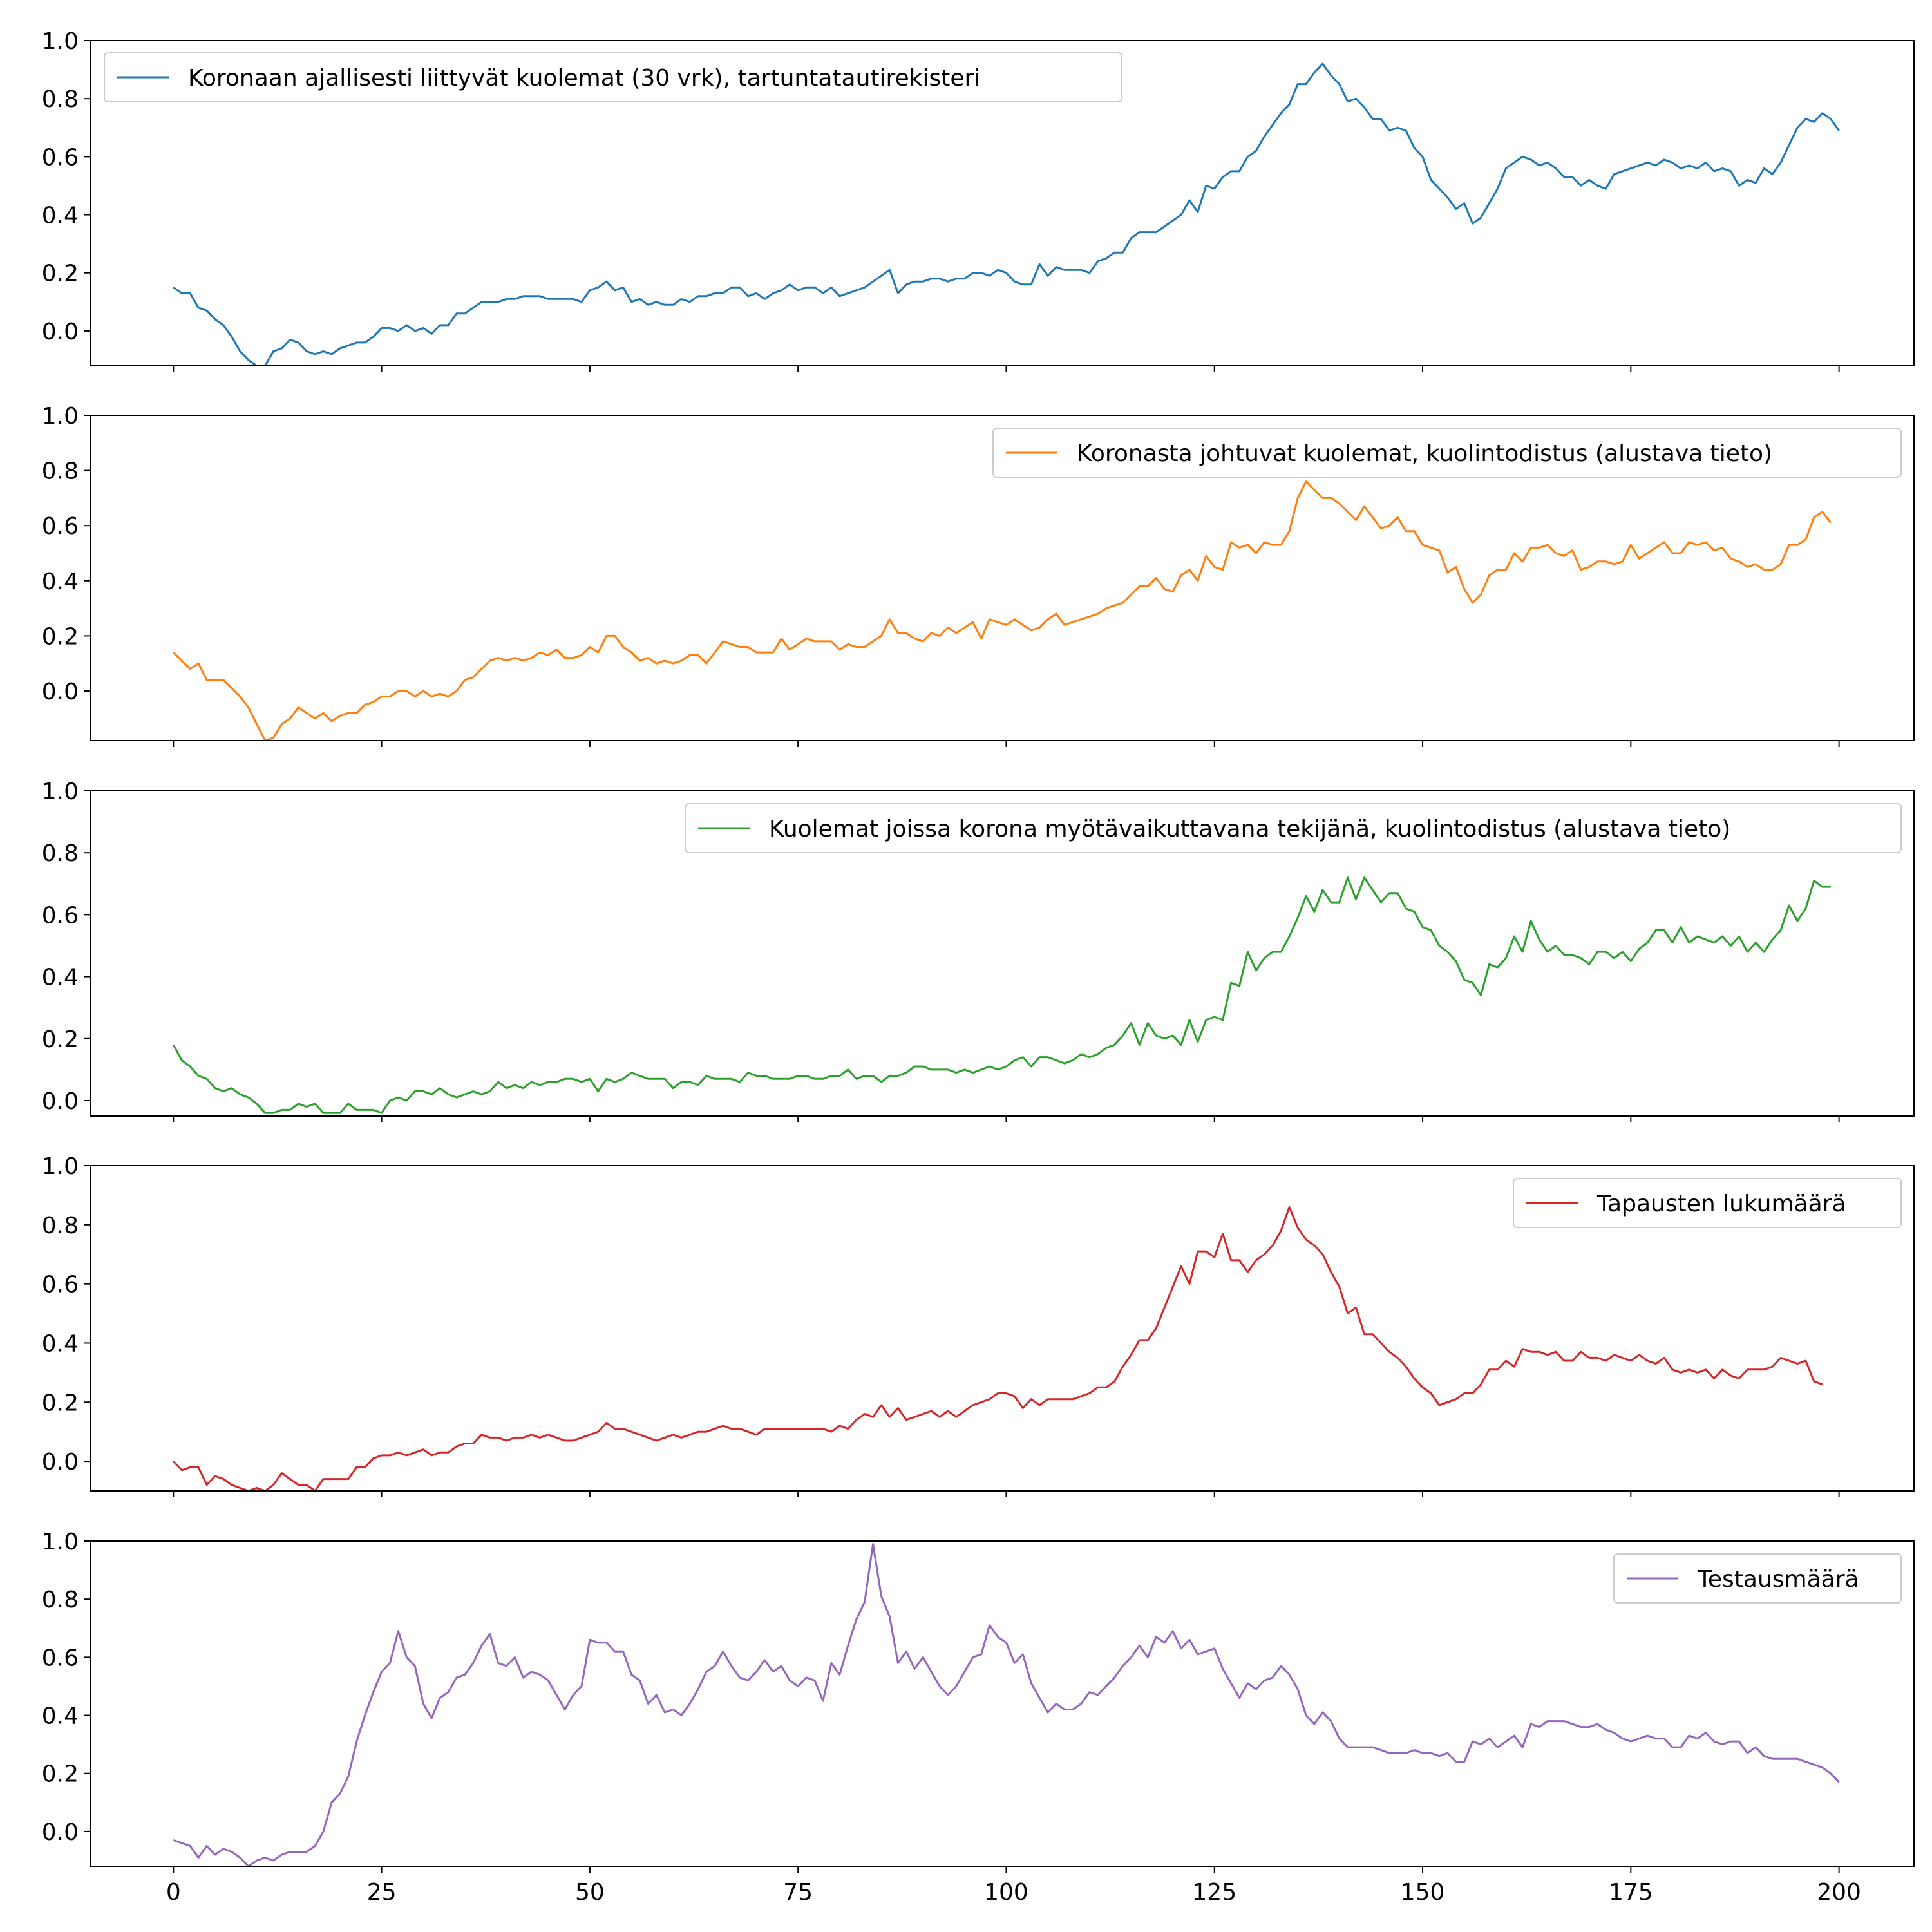 The height and width of the screenshot is (1932, 1932). I want to click on x-tick-label: 75, so click(798, 1892).